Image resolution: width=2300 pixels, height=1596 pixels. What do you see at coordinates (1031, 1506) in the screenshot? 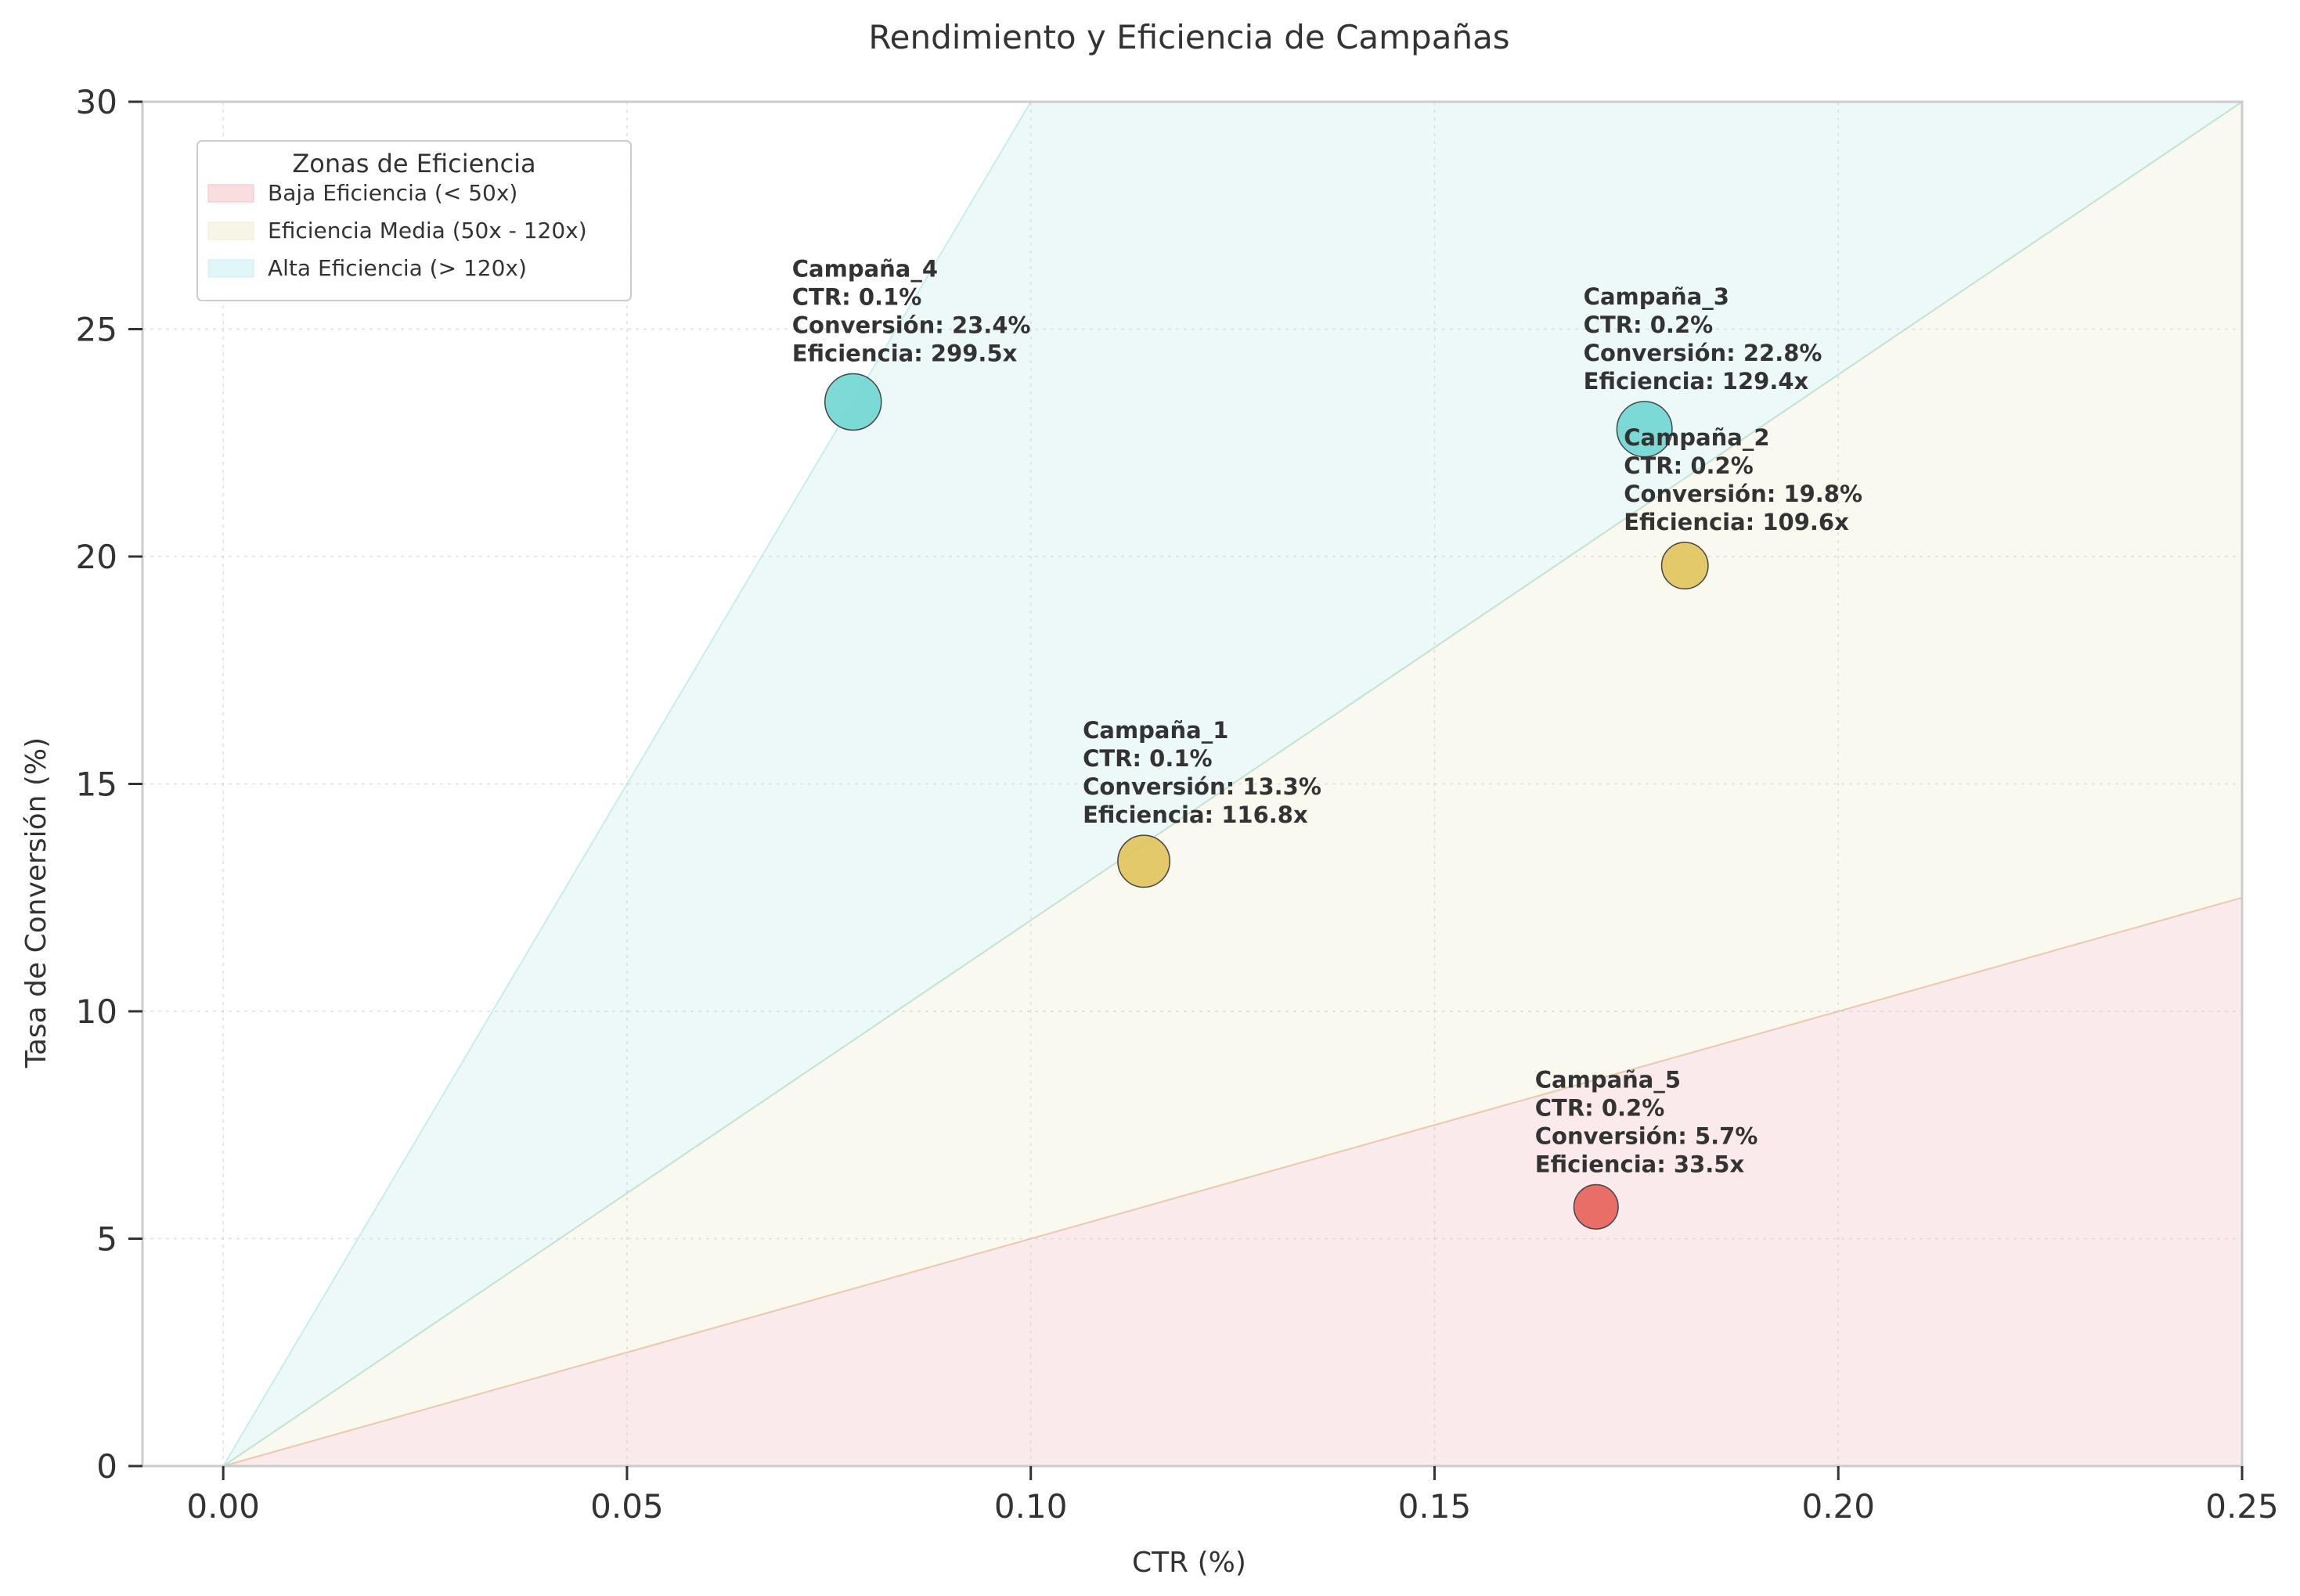
I see `x-tick-label: 0.10` at bounding box center [1031, 1506].